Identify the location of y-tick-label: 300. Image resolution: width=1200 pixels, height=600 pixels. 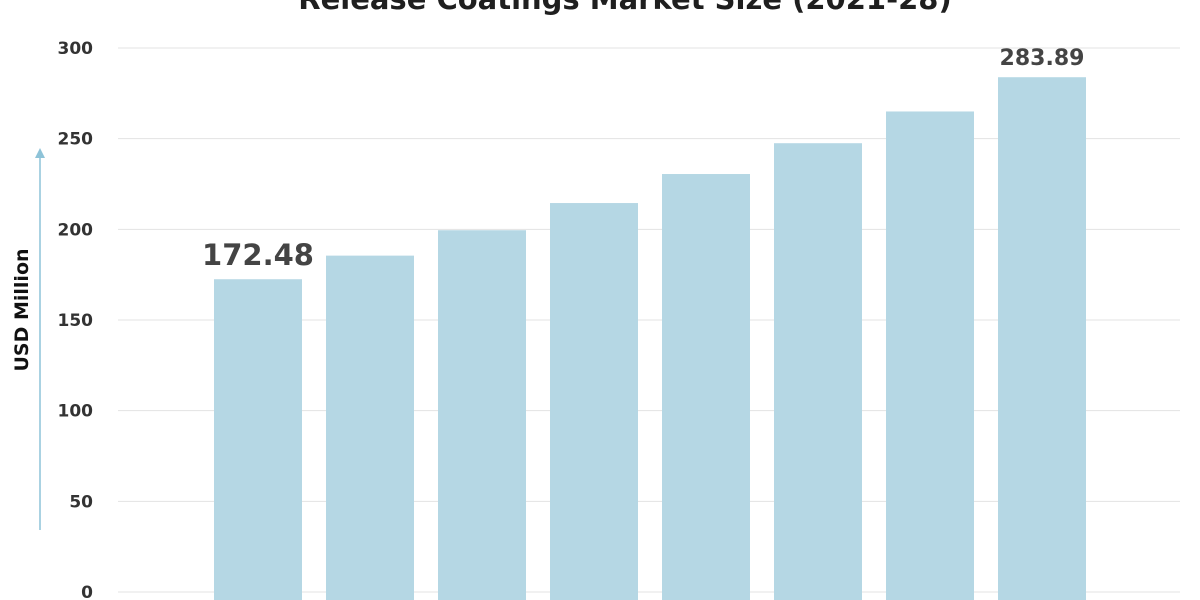
(76, 49).